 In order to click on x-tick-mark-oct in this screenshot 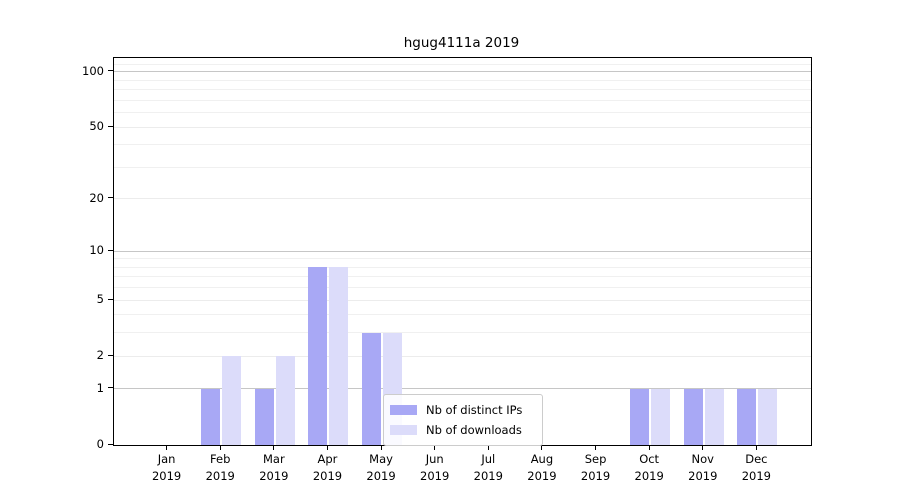, I will do `click(649, 447)`.